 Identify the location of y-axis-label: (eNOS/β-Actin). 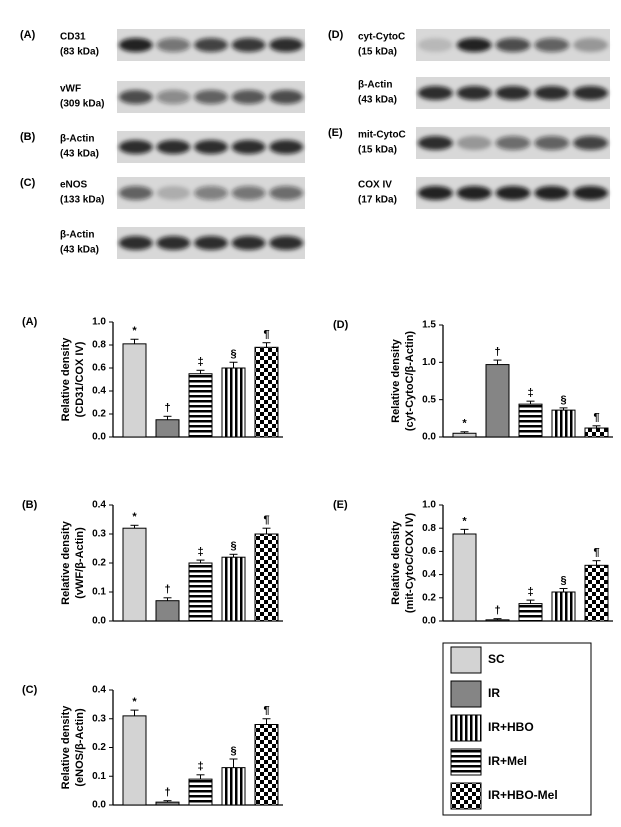
(80, 747).